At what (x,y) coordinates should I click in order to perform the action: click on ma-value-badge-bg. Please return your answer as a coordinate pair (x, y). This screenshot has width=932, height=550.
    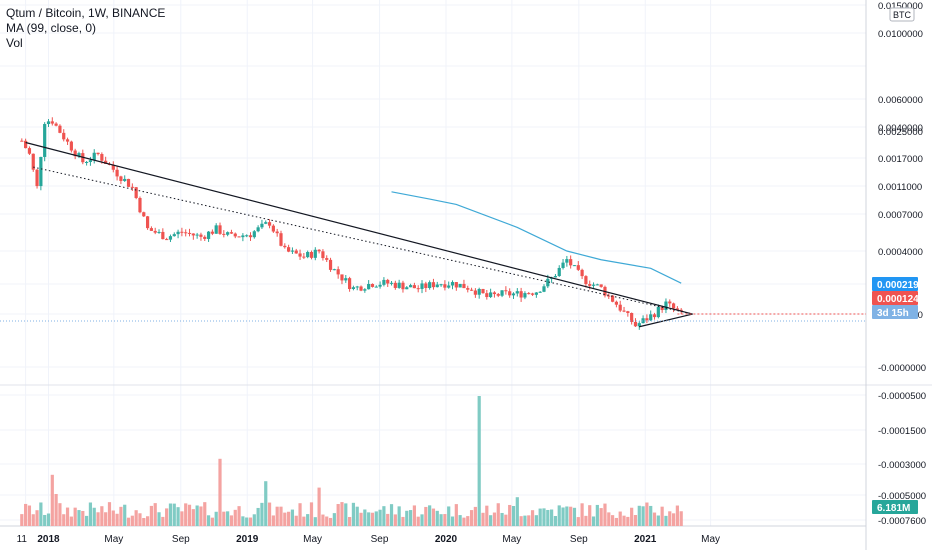
    Looking at the image, I should click on (895, 284).